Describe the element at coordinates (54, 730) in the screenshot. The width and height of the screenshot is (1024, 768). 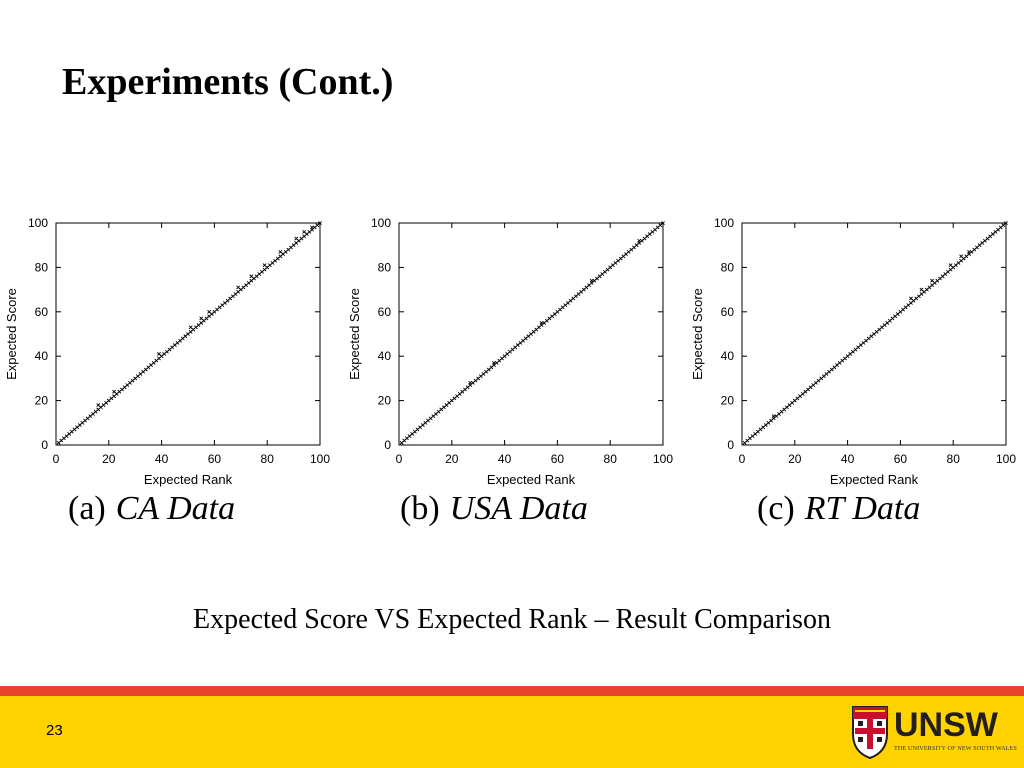
I see `page-number: 23` at that location.